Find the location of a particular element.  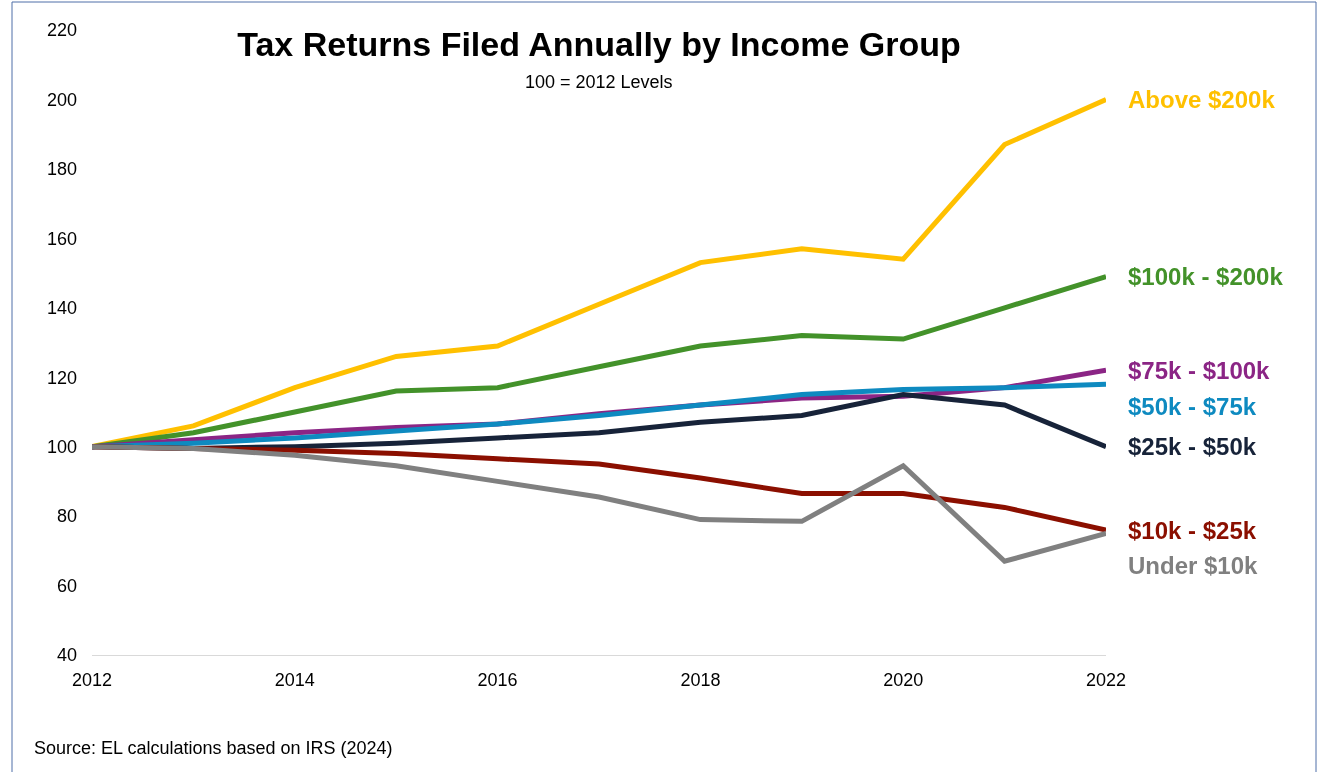

y-tick-label: 220 is located at coordinates (61, 30).